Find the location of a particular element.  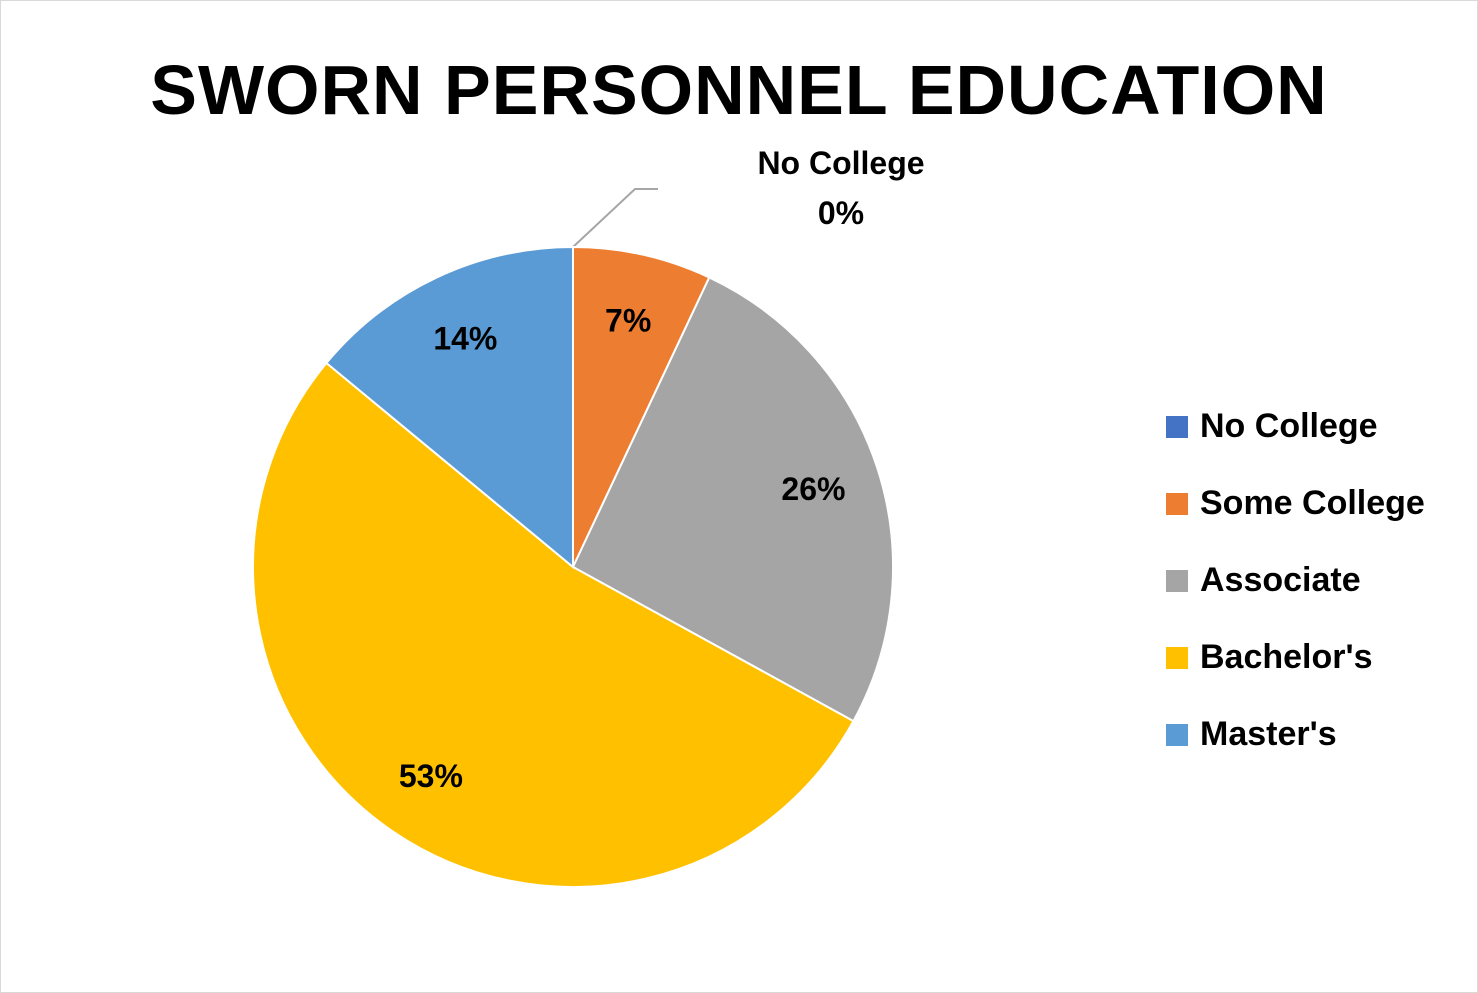

pie-slice-master-s is located at coordinates (449, 407).